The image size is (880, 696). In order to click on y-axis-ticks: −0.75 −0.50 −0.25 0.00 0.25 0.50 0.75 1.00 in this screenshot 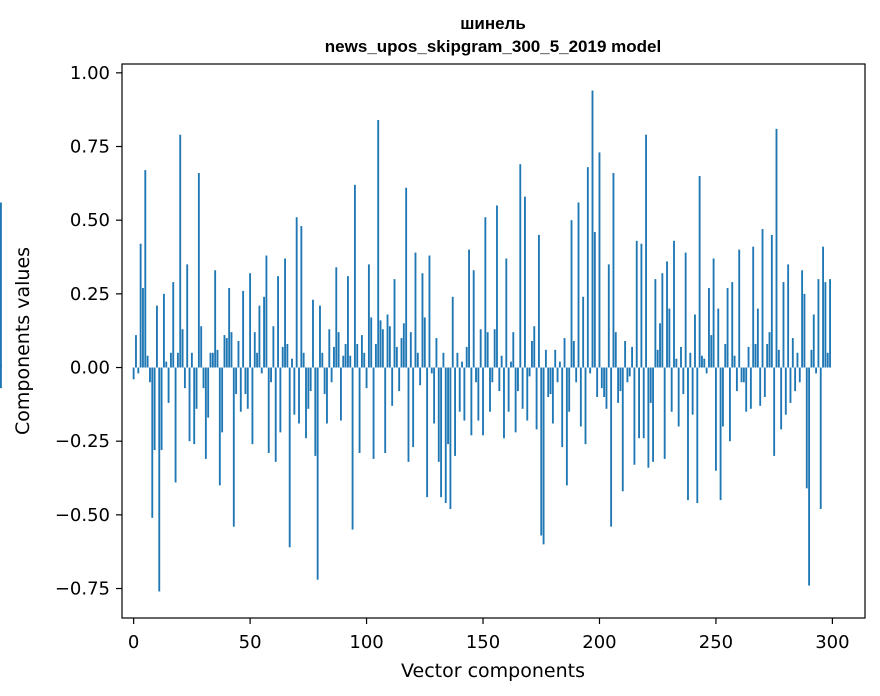, I will do `click(88, 331)`.